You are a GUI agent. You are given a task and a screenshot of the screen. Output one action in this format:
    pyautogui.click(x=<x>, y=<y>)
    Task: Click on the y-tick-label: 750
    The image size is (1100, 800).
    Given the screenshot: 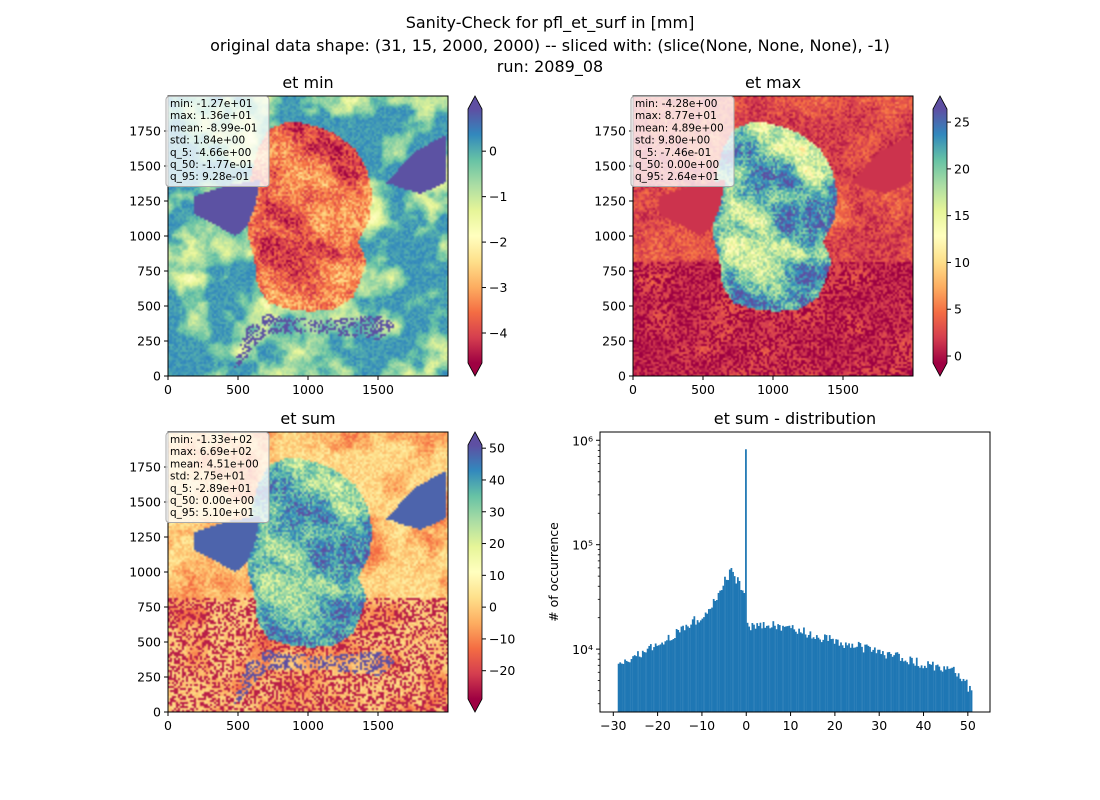 What is the action you would take?
    pyautogui.click(x=149, y=271)
    